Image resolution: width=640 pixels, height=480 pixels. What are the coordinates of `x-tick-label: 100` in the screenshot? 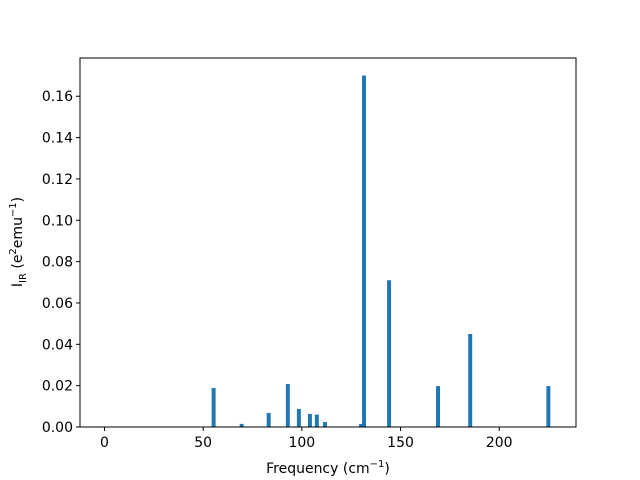 It's located at (301, 443).